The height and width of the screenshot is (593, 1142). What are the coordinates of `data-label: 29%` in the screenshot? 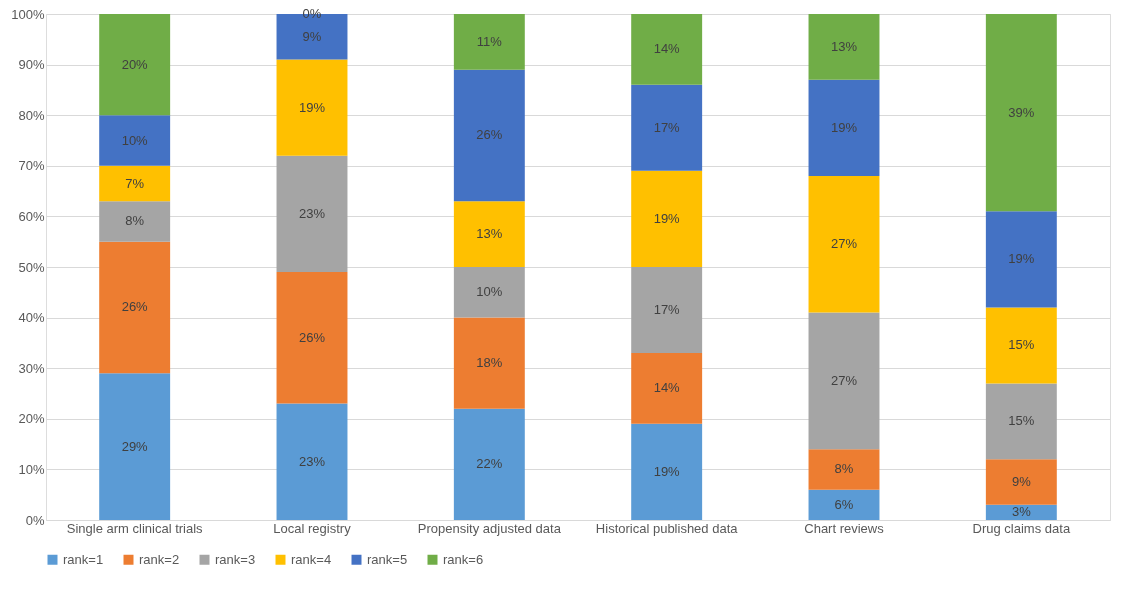 It's located at (135, 446).